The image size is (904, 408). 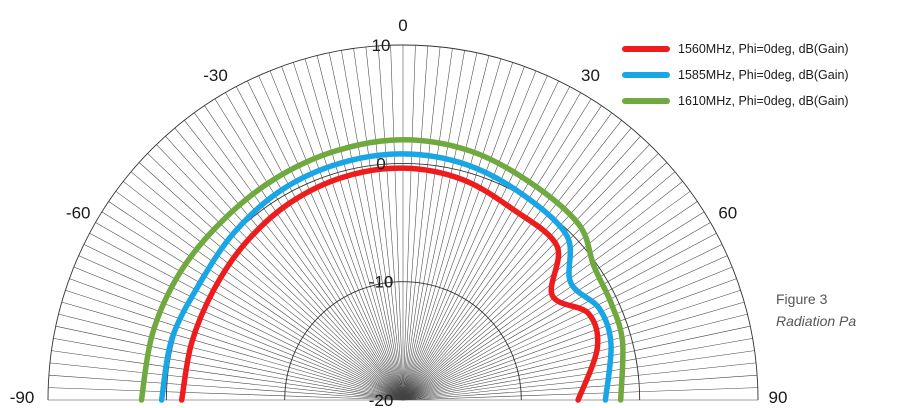 What do you see at coordinates (380, 163) in the screenshot?
I see `radial-tick-label: 0` at bounding box center [380, 163].